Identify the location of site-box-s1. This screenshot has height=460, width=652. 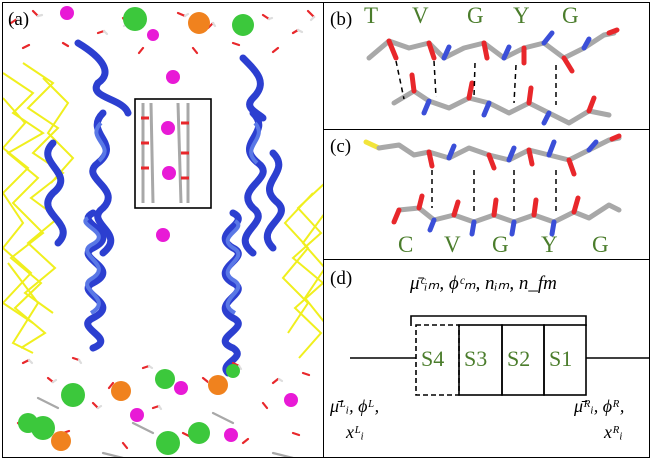
(565, 360).